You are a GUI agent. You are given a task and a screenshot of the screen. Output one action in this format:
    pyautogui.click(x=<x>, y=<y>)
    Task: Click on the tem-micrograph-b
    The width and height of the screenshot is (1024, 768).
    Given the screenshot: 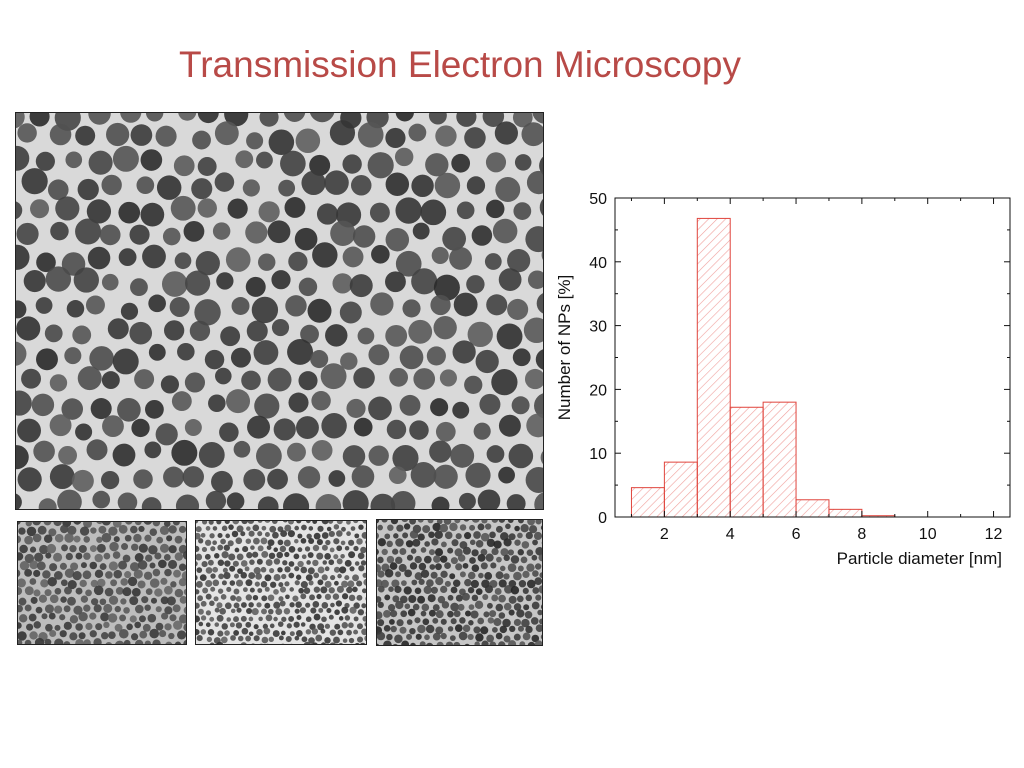 What is the action you would take?
    pyautogui.click(x=281, y=582)
    